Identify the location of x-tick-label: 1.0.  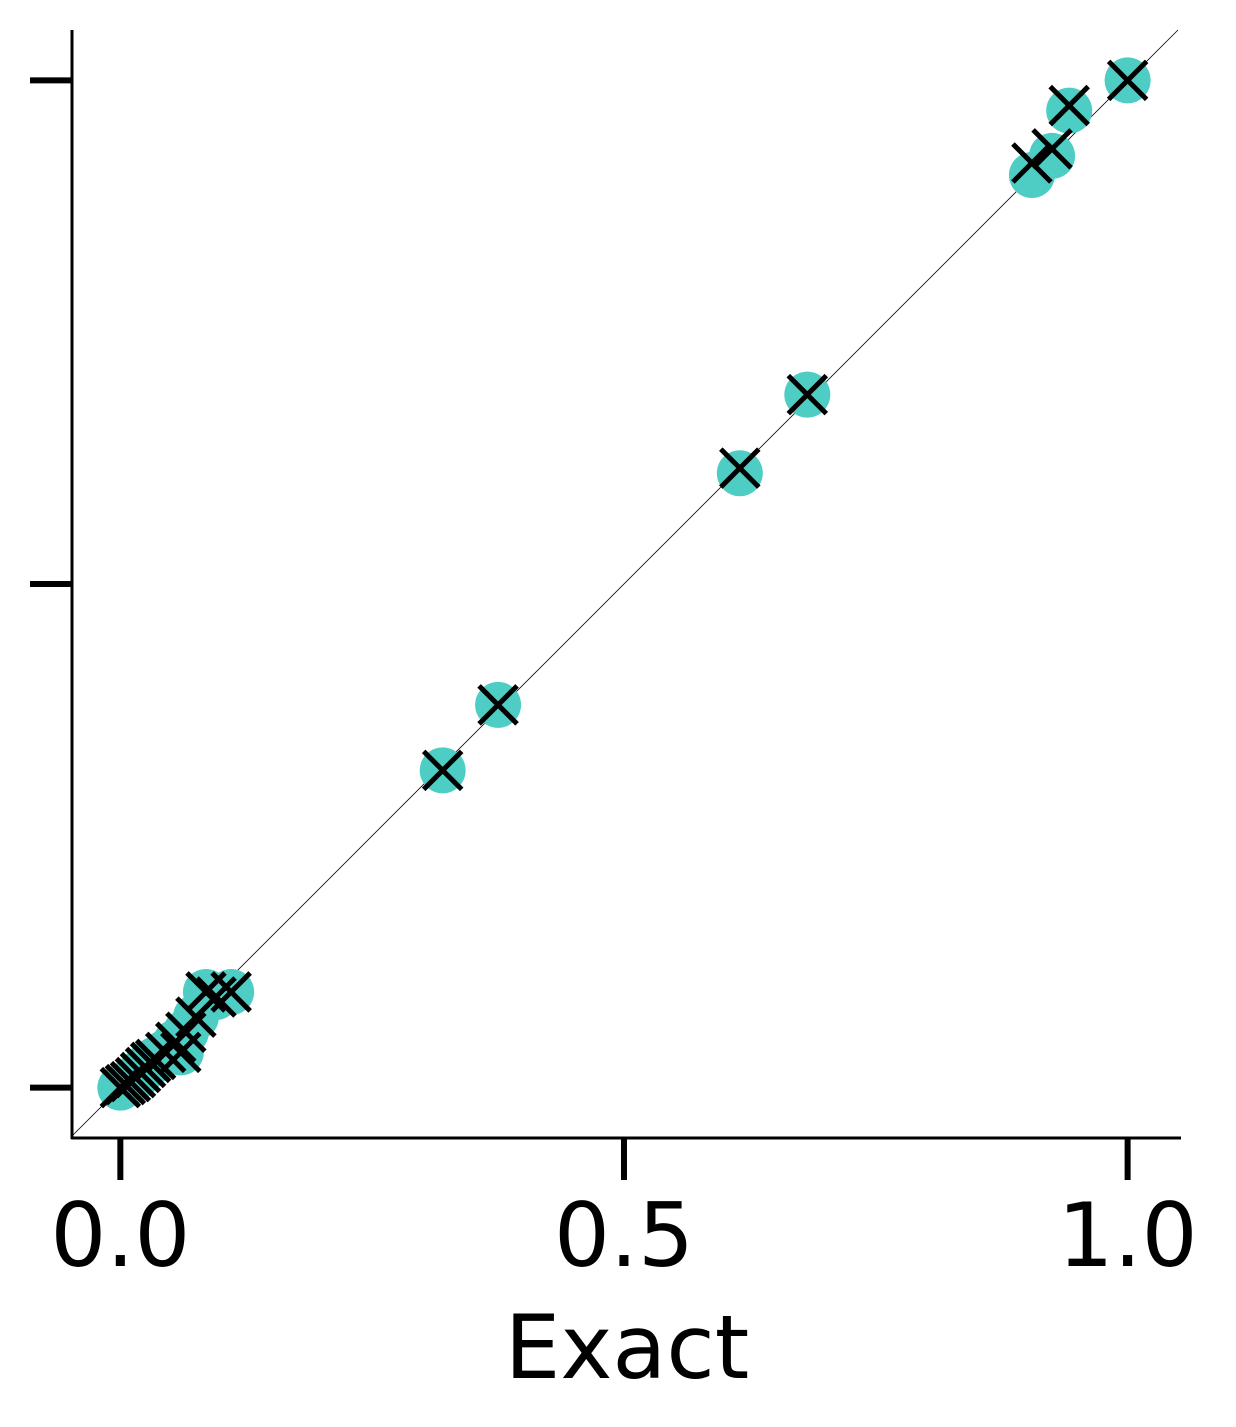
(1128, 1235).